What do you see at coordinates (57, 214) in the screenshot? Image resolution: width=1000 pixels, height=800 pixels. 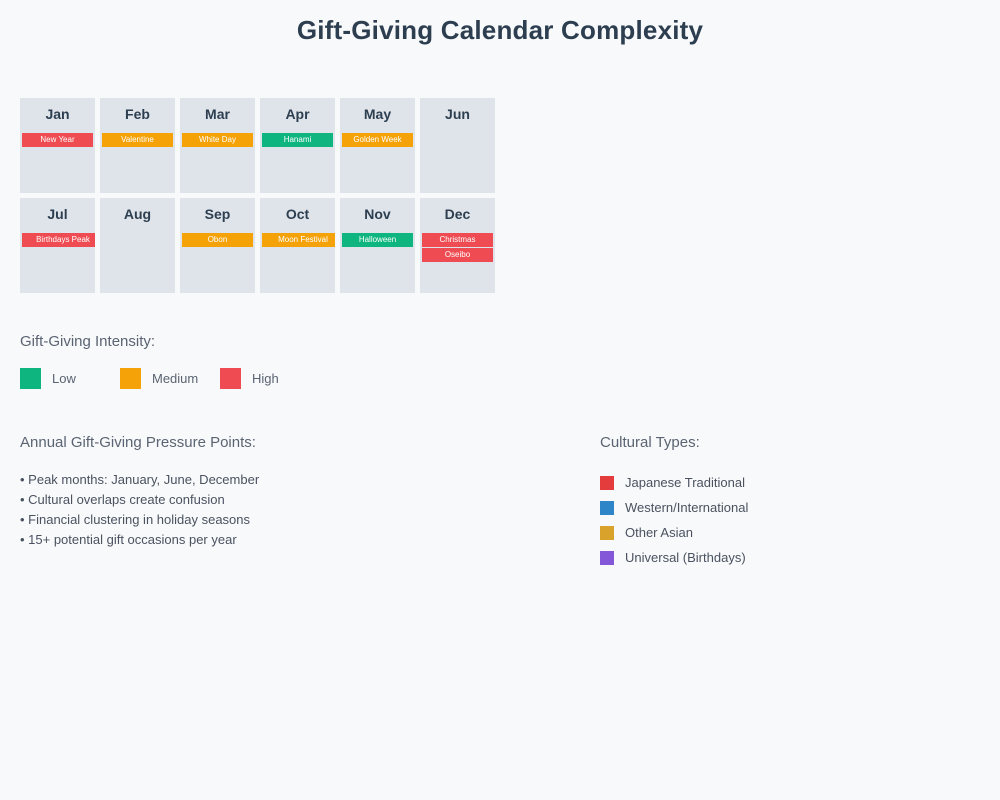 I see `month-label: Jul` at bounding box center [57, 214].